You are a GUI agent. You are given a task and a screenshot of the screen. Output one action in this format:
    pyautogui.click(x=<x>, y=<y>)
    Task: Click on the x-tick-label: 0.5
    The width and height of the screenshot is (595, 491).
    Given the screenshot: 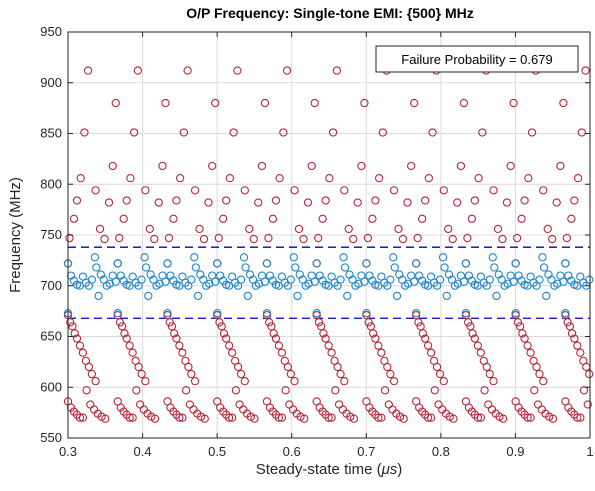 What is the action you would take?
    pyautogui.click(x=217, y=451)
    